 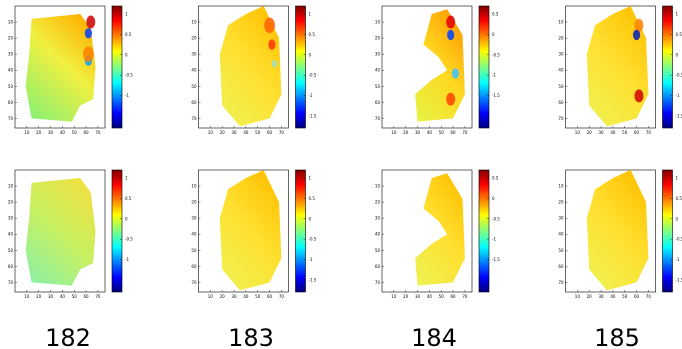 I want to click on panel-label: 184, so click(x=434, y=336).